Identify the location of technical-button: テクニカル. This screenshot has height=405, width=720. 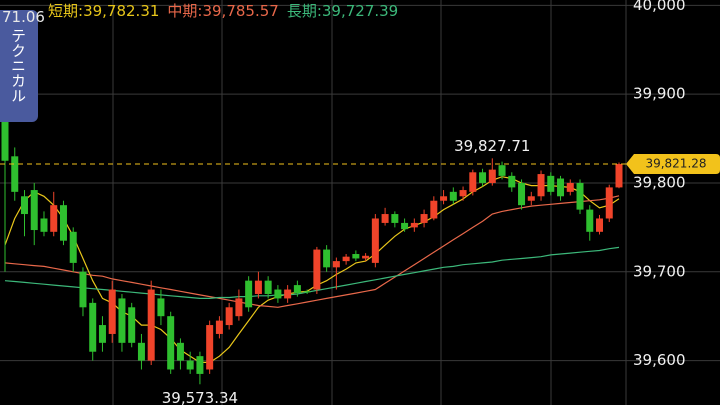
(19, 66).